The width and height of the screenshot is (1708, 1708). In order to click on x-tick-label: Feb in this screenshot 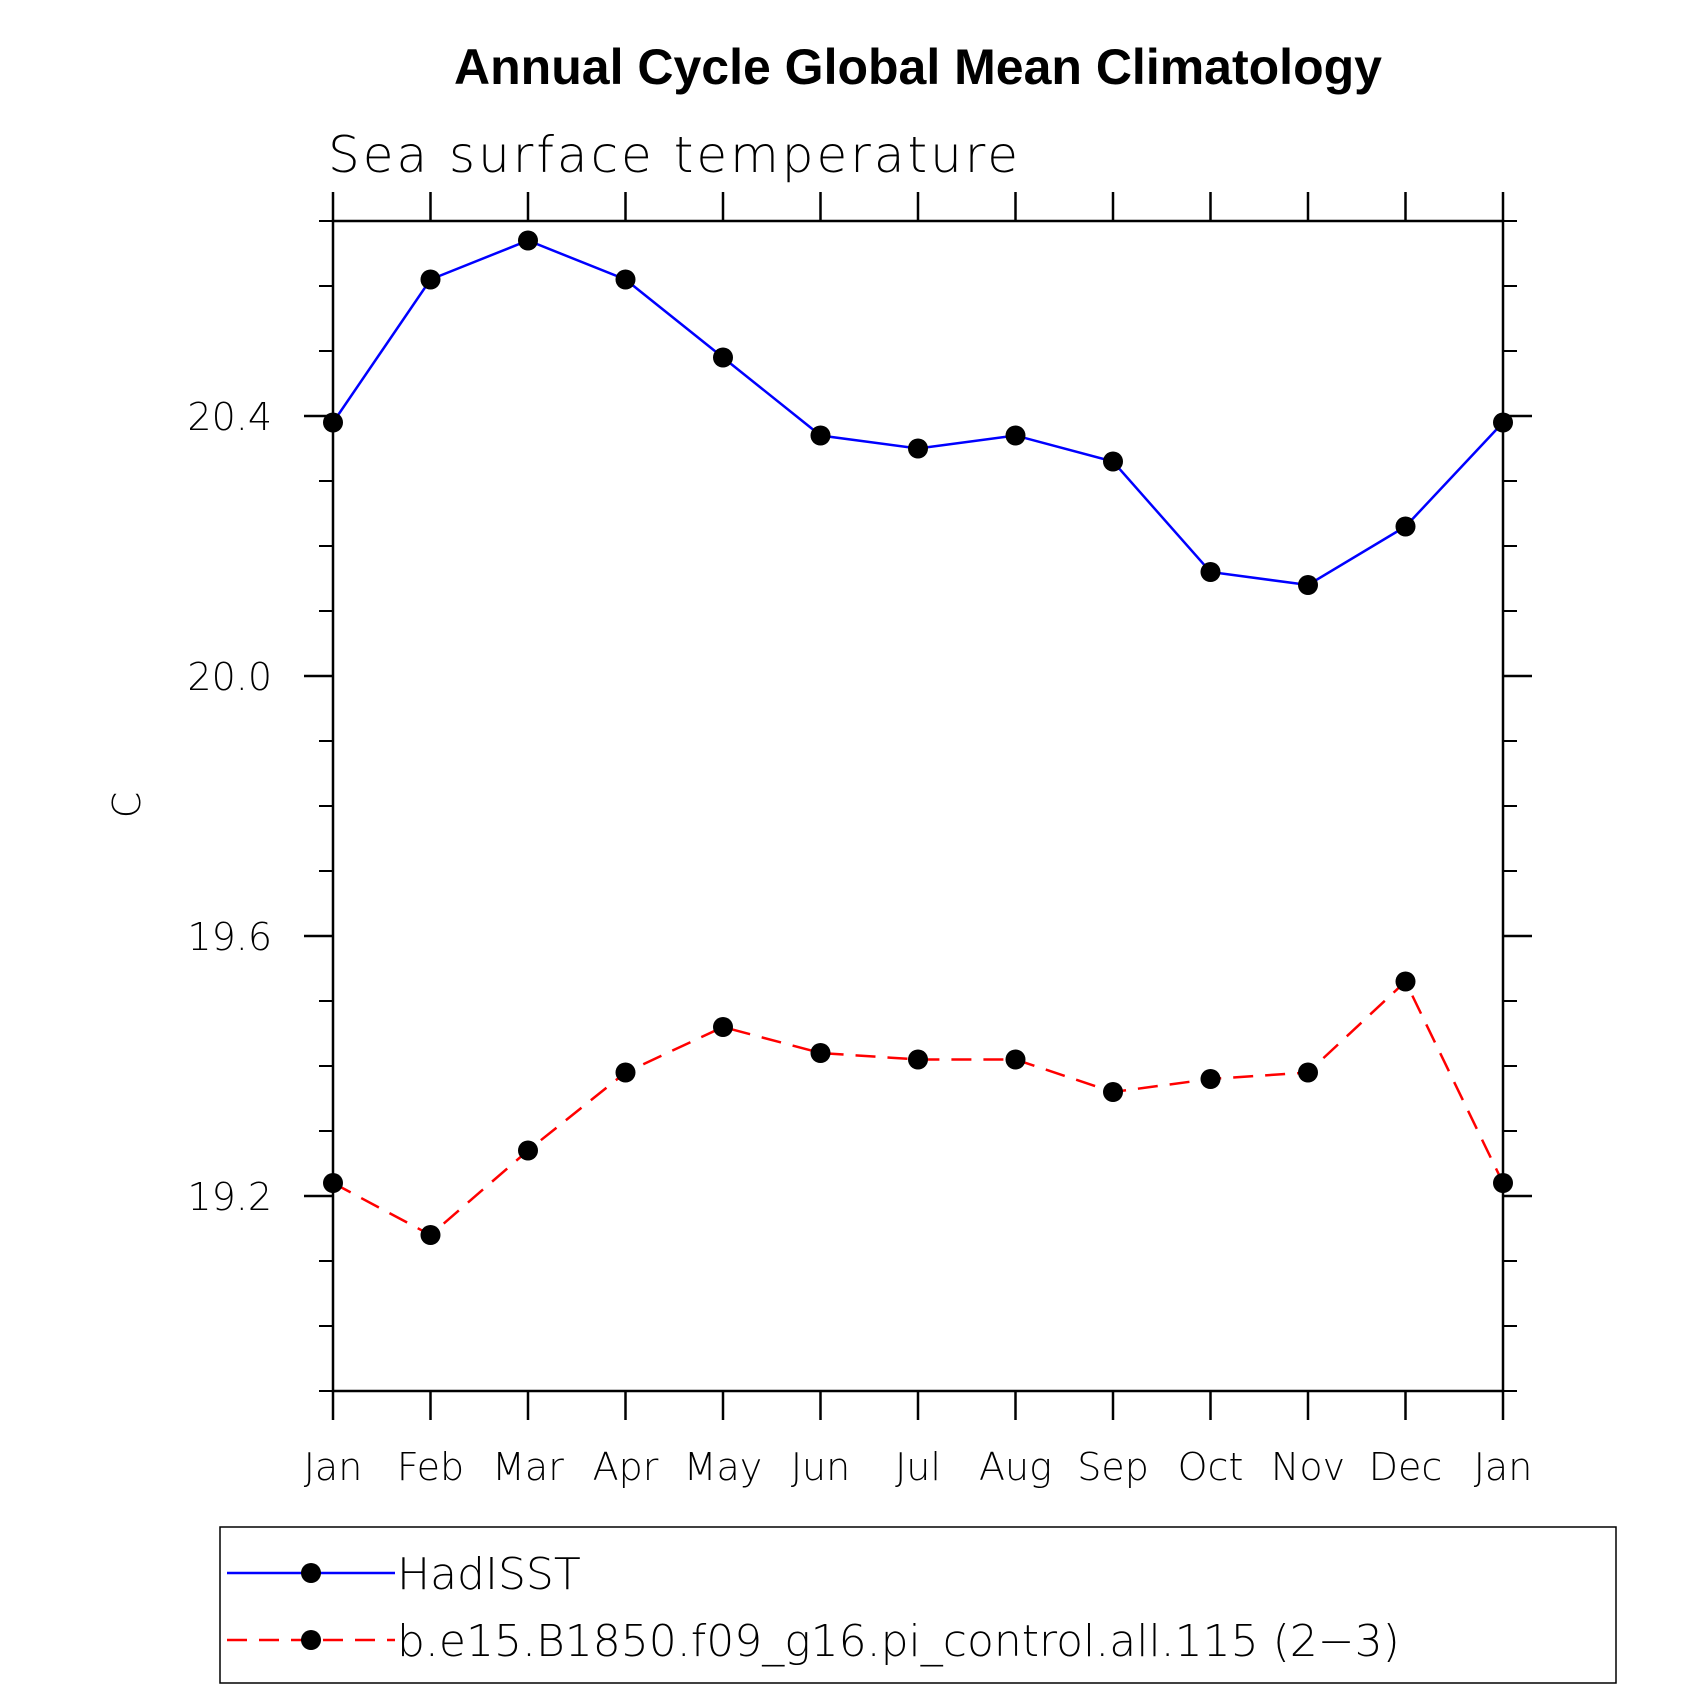, I will do `click(430, 1467)`.